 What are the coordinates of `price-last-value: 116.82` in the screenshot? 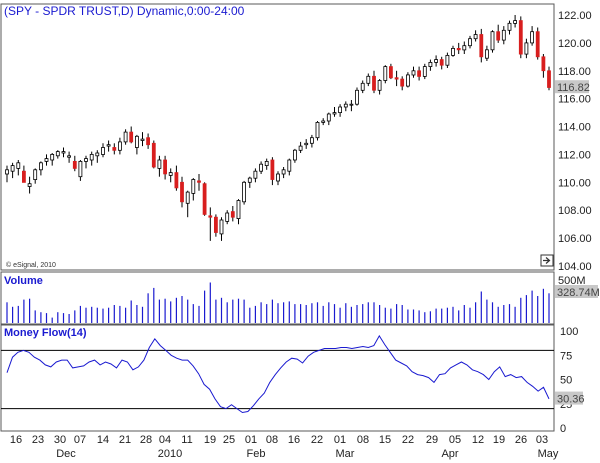 It's located at (573, 88).